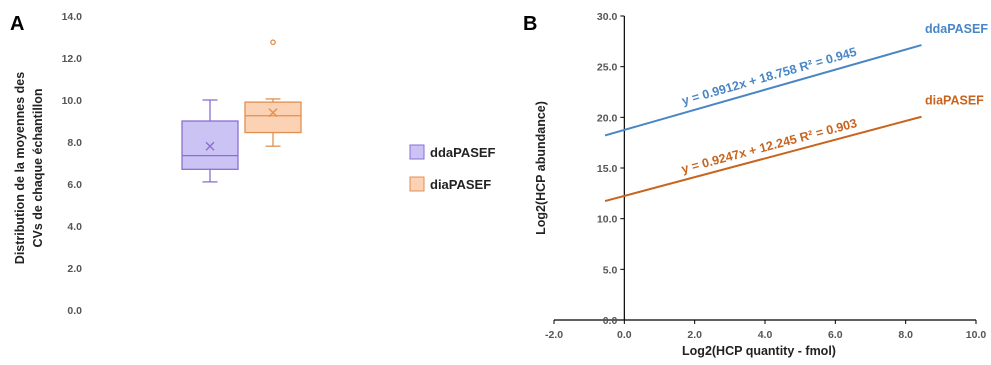 The image size is (991, 365). Describe the element at coordinates (74, 143) in the screenshot. I see `boxplot-y-tick-label: 8.0` at that location.